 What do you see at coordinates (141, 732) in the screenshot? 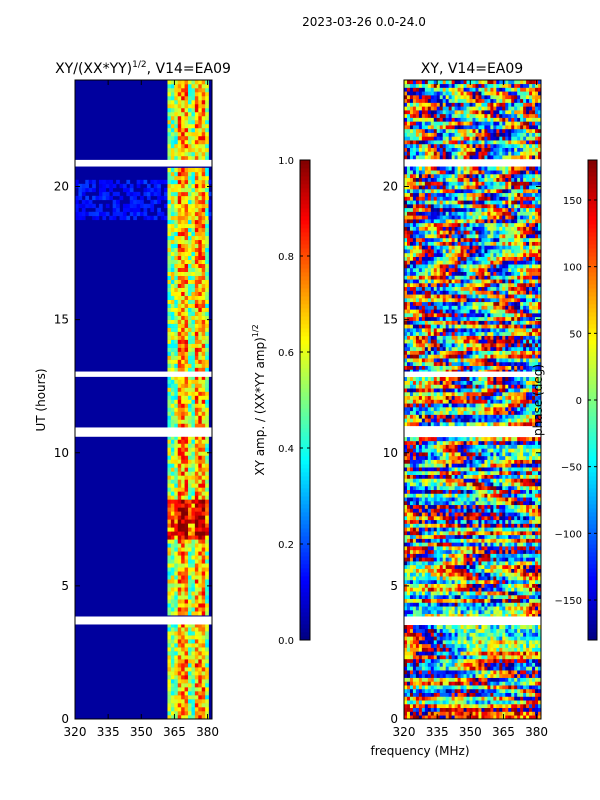
I see `amplitude-xtick-label: 350` at bounding box center [141, 732].